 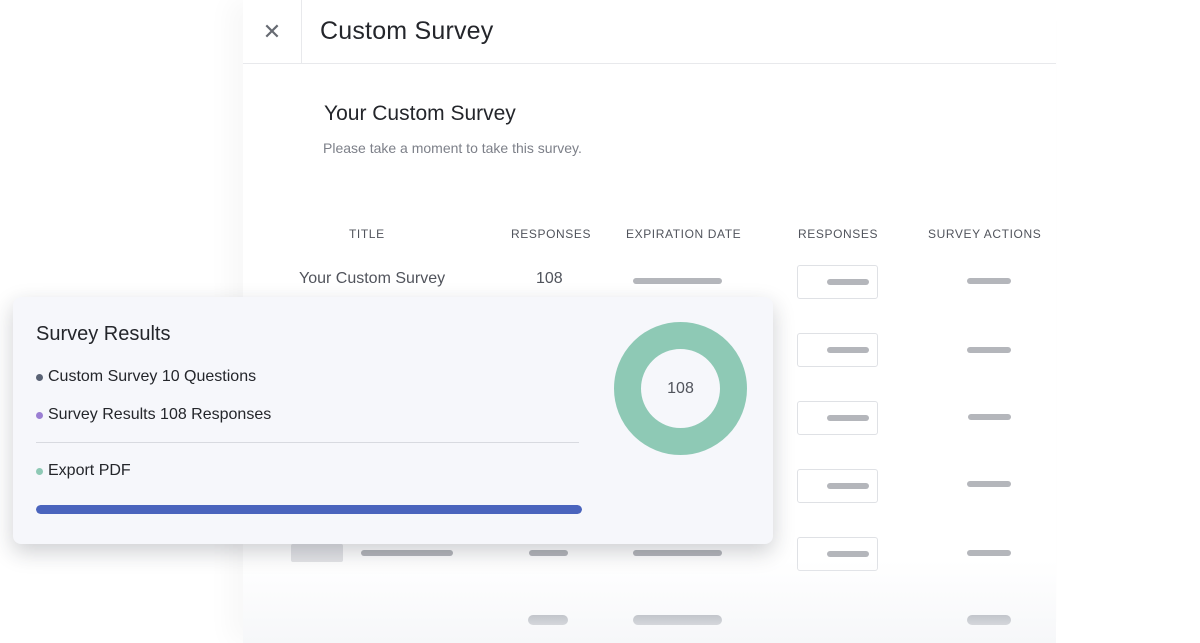 What do you see at coordinates (160, 414) in the screenshot?
I see `card-item-label: Survey Results 108 Responses` at bounding box center [160, 414].